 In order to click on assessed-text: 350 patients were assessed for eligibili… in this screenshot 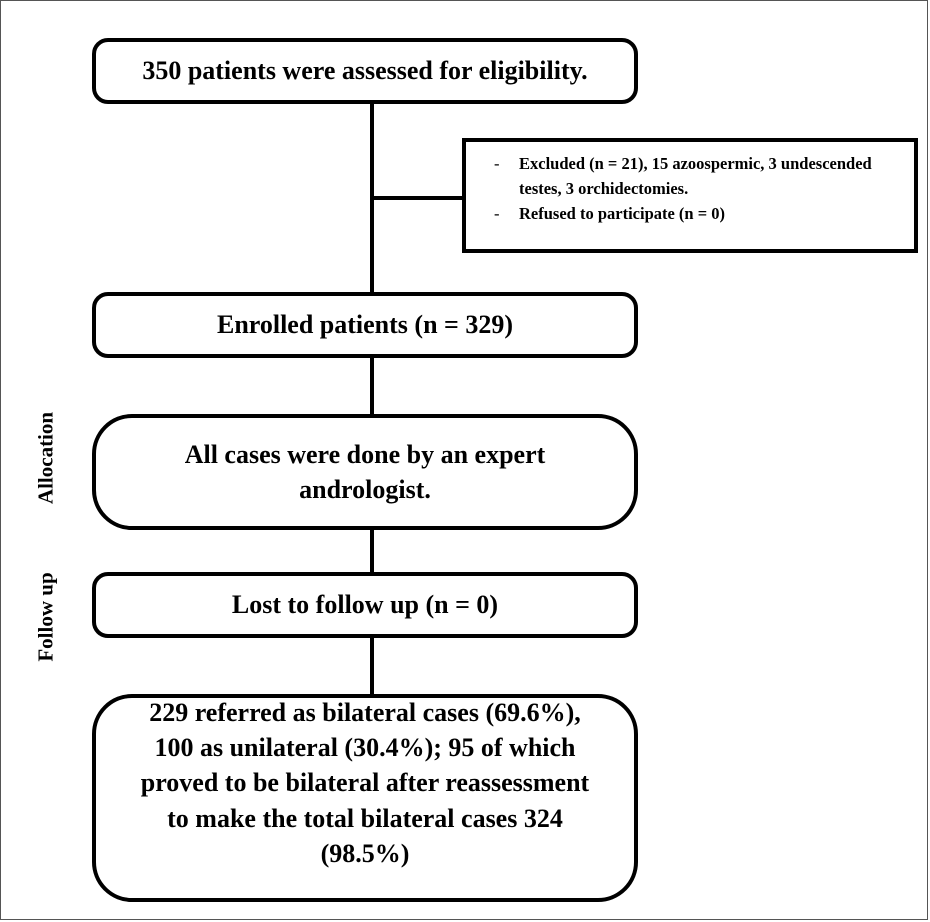, I will do `click(365, 71)`.